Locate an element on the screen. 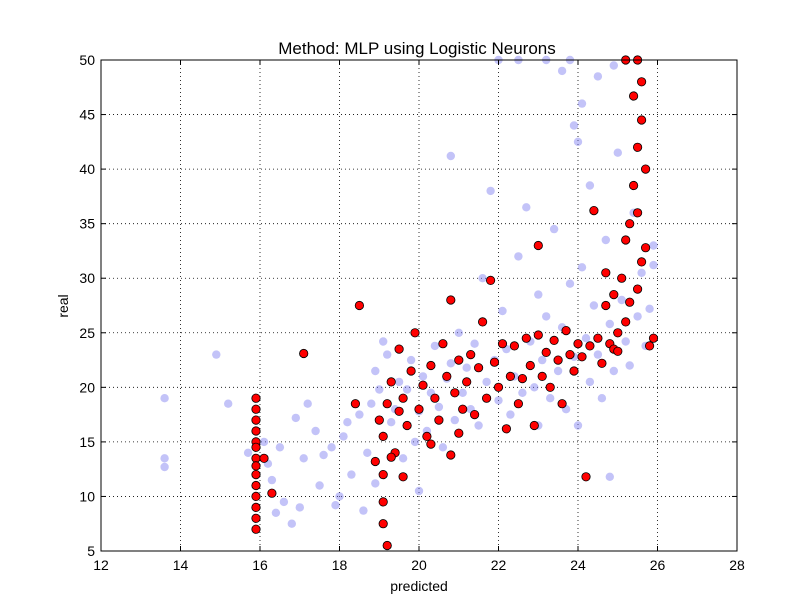  x-tick-label: 24 is located at coordinates (578, 565).